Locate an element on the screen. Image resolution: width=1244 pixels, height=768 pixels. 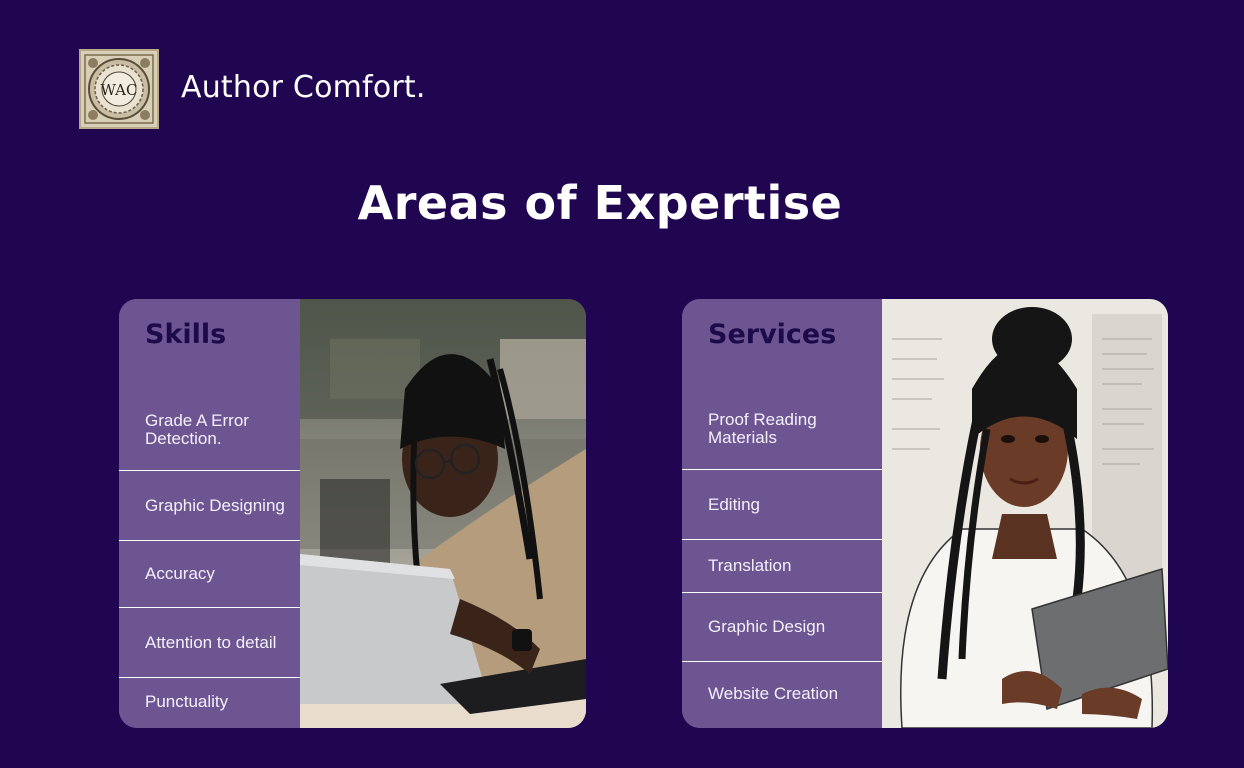
service-item: Graphic Design is located at coordinates (782, 627).